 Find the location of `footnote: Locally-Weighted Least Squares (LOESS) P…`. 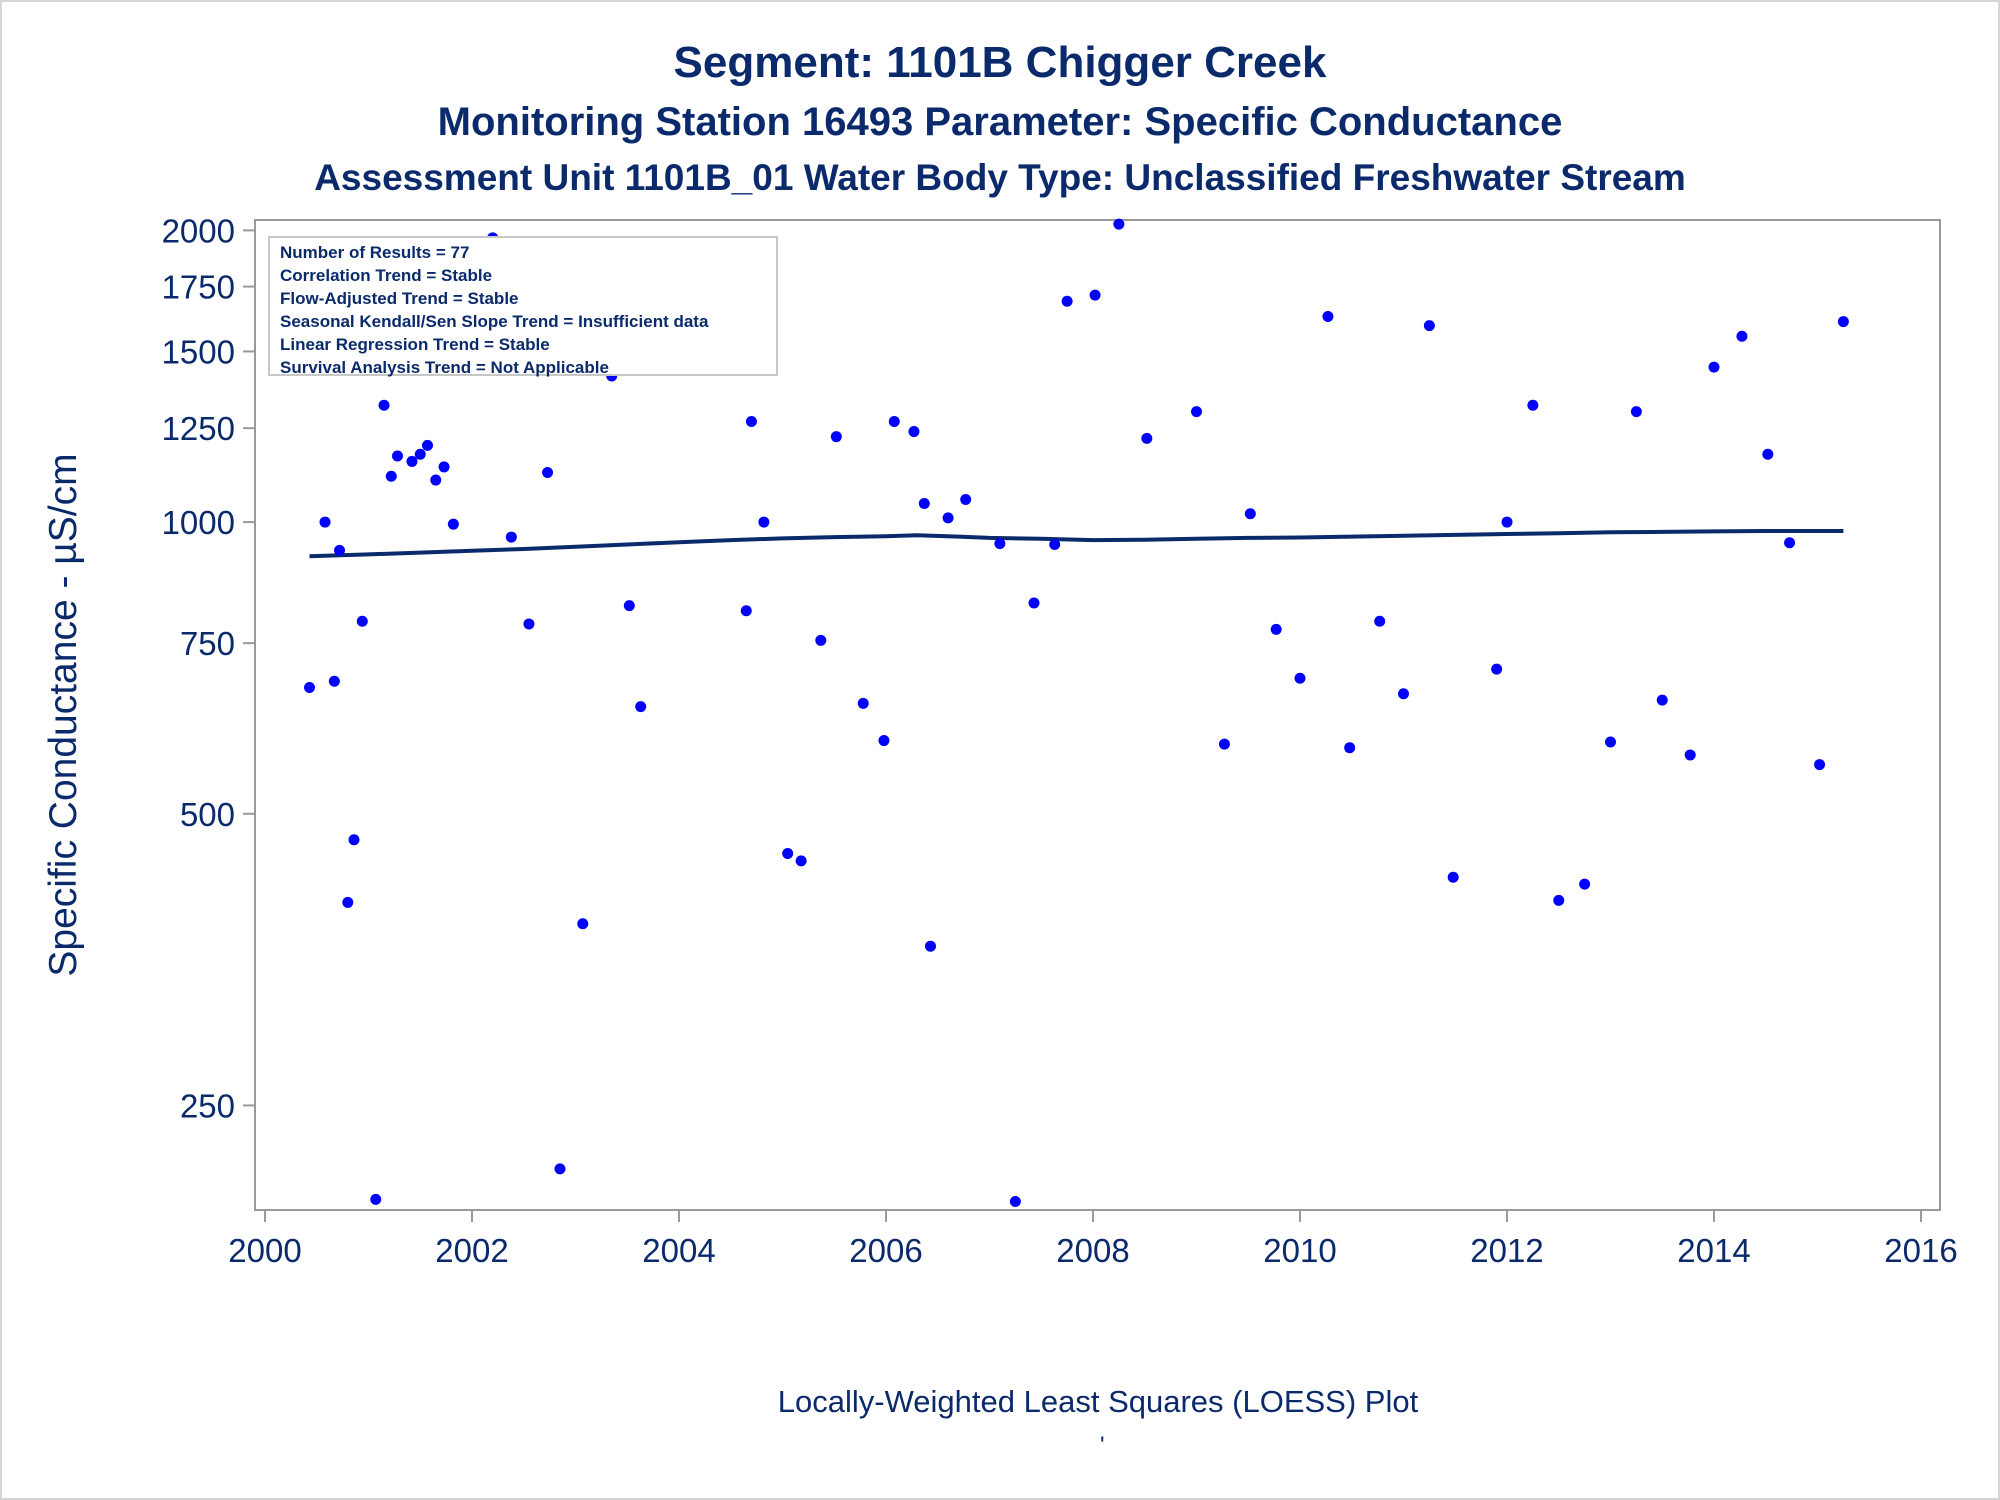

footnote: Locally-Weighted Least Squares (LOESS) P… is located at coordinates (1098, 1401).